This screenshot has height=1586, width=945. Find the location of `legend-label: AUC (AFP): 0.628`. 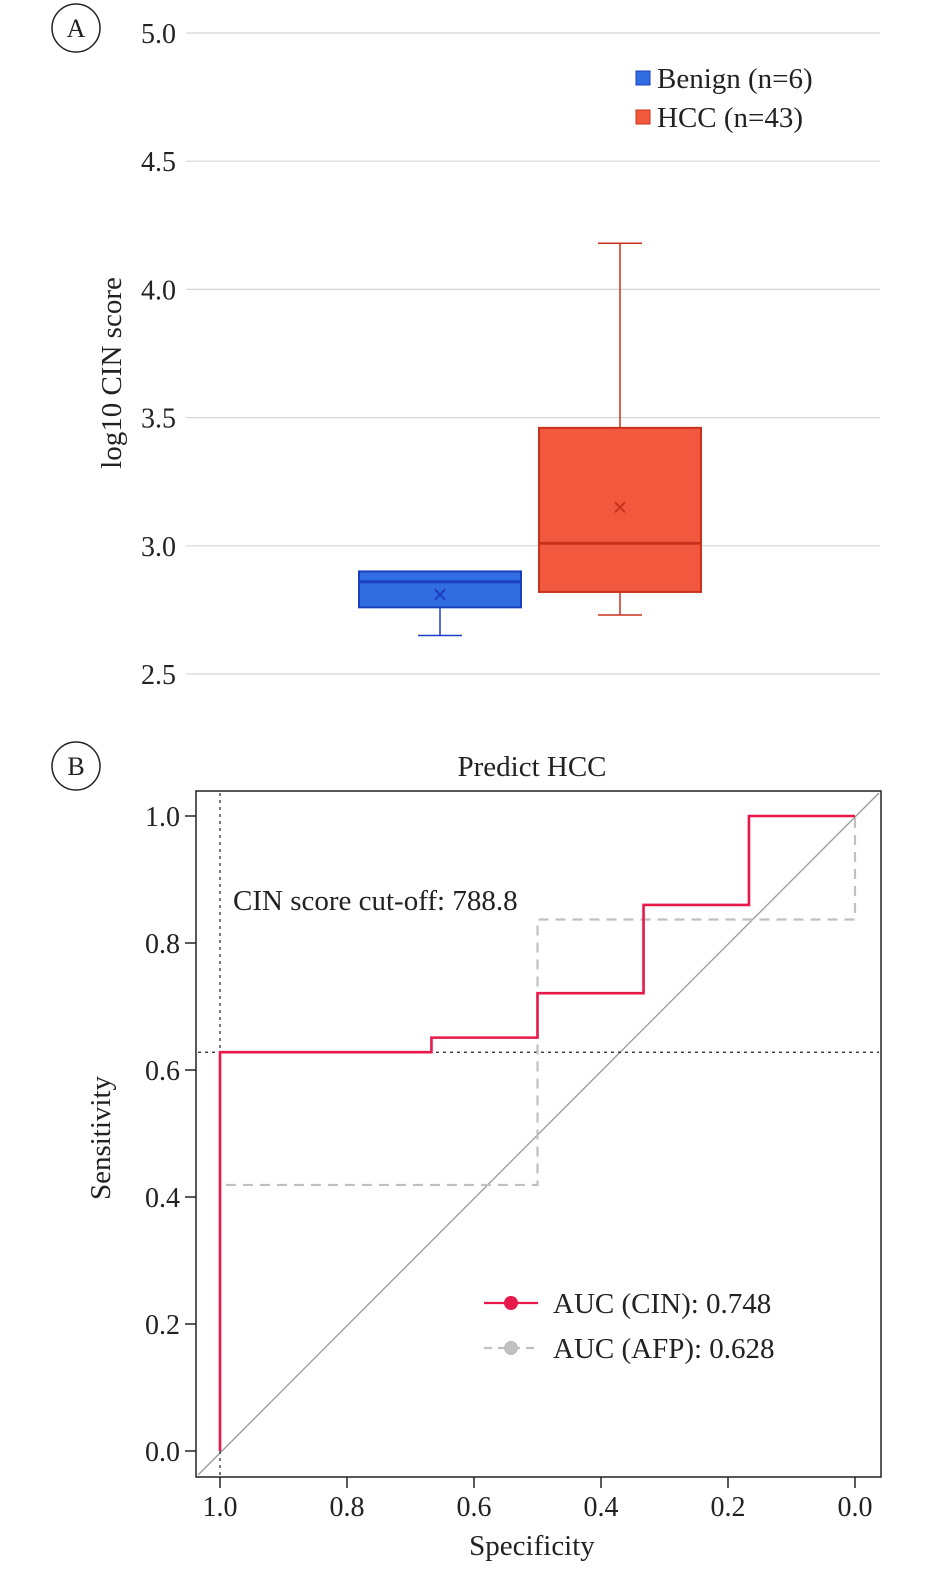

legend-label: AUC (AFP): 0.628 is located at coordinates (664, 1349).